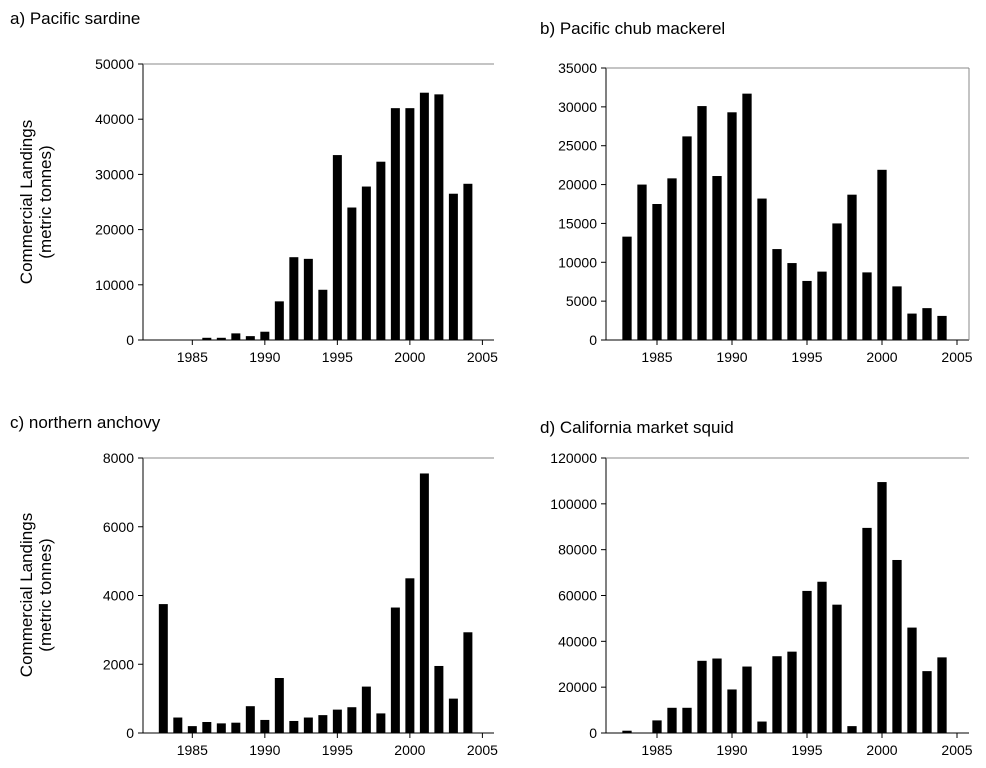 This screenshot has width=986, height=768. I want to click on bar-1984, so click(642, 262).